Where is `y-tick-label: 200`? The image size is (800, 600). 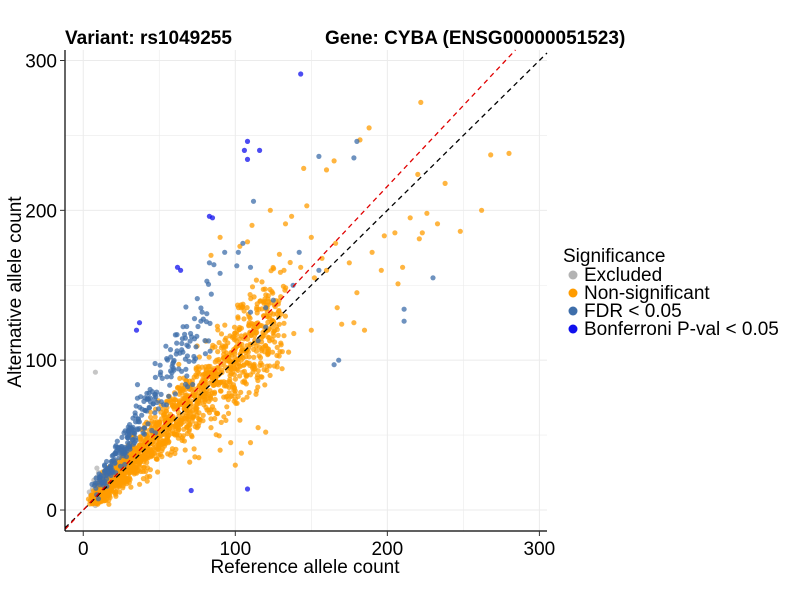
y-tick-label: 200 is located at coordinates (41, 211).